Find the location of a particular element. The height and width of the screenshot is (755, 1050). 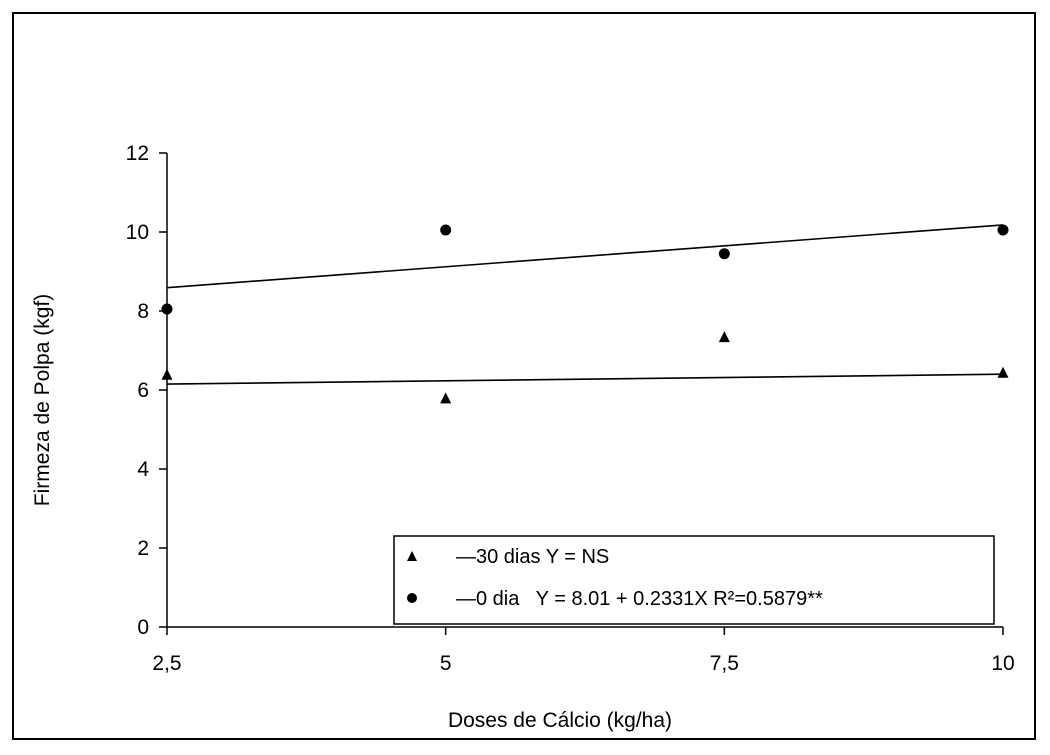

trendline-0-dia is located at coordinates (585, 256).